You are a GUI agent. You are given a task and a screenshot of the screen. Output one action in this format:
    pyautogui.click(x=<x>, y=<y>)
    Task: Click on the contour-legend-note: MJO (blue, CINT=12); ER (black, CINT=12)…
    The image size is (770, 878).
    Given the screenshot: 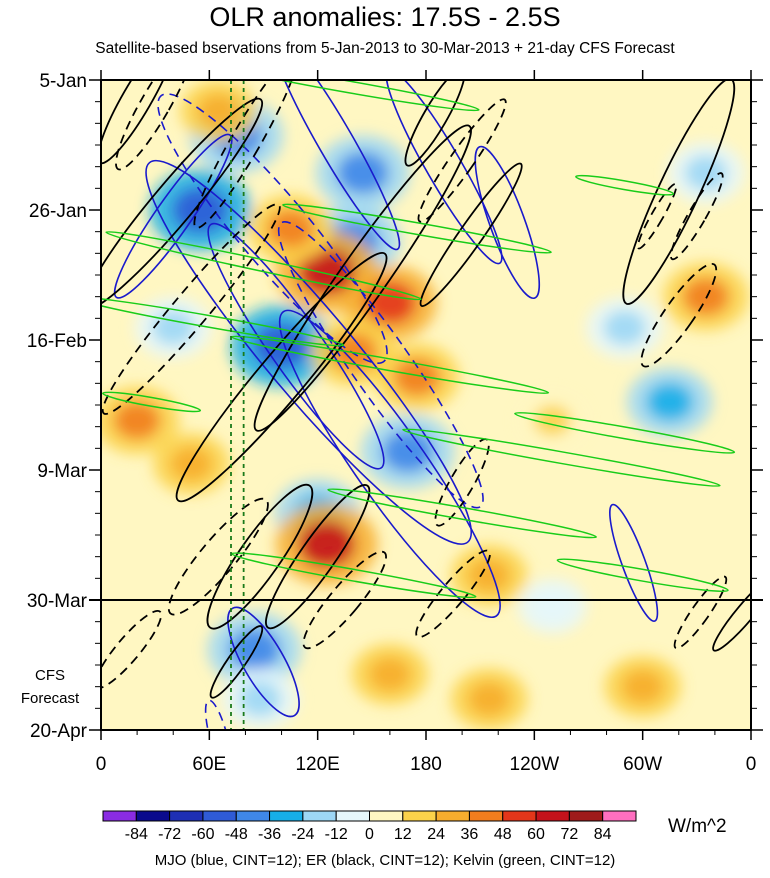 What is the action you would take?
    pyautogui.click(x=385, y=860)
    